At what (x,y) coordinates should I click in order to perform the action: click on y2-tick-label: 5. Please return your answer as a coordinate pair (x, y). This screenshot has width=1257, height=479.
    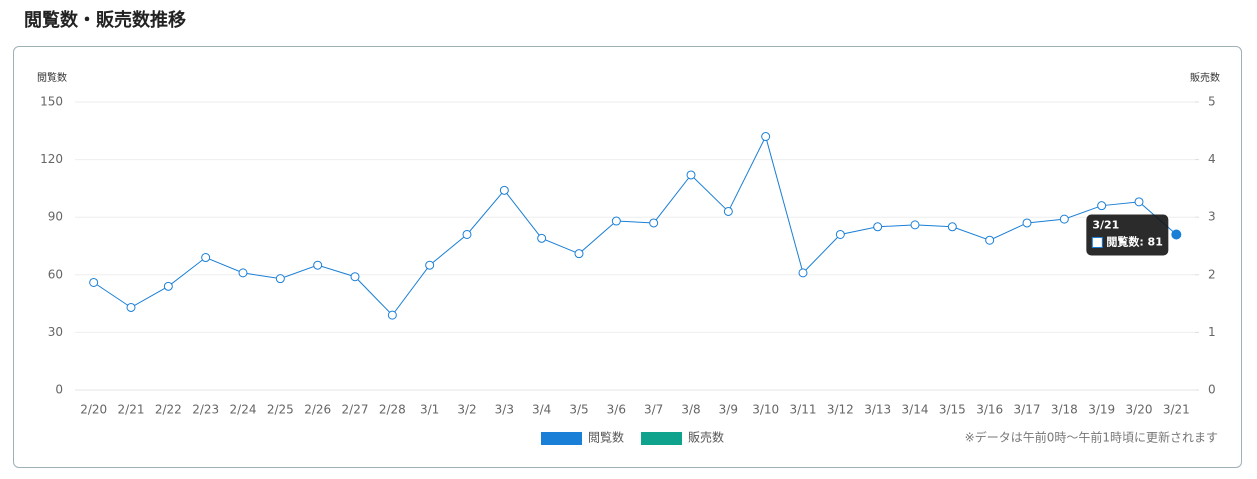
    Looking at the image, I should click on (1212, 102).